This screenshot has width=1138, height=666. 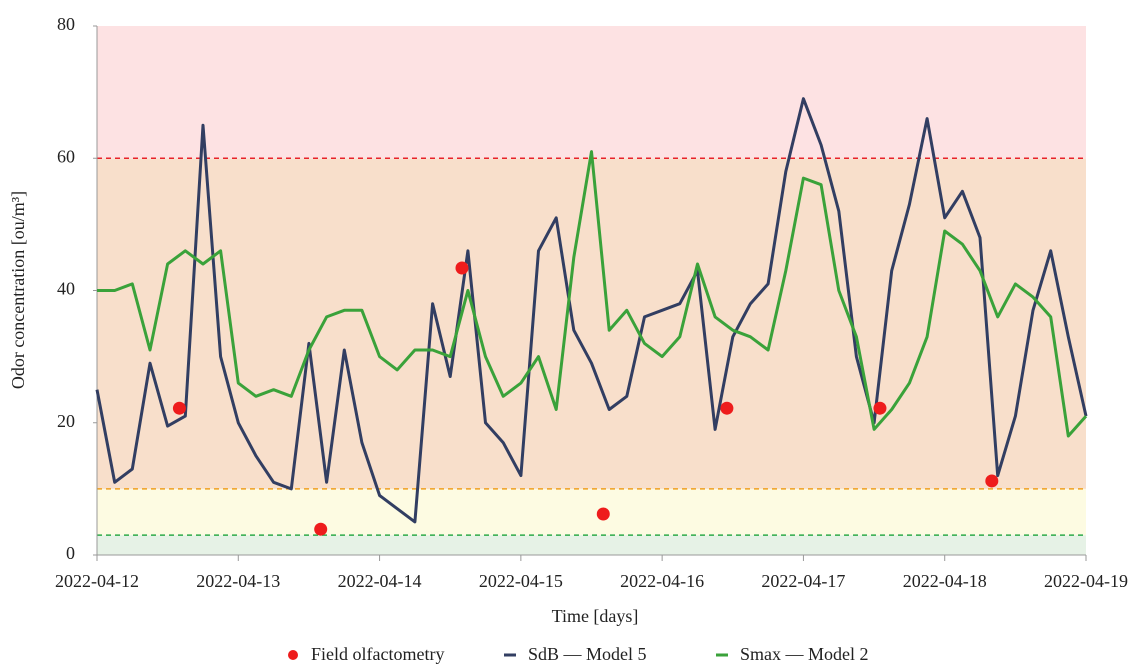 I want to click on x-tick-label: 2022-04-16, so click(x=662, y=581).